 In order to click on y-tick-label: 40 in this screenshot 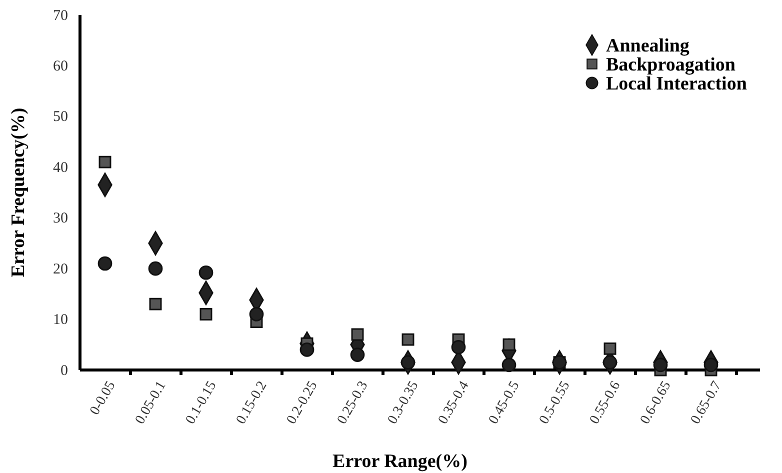, I will do `click(60, 168)`.